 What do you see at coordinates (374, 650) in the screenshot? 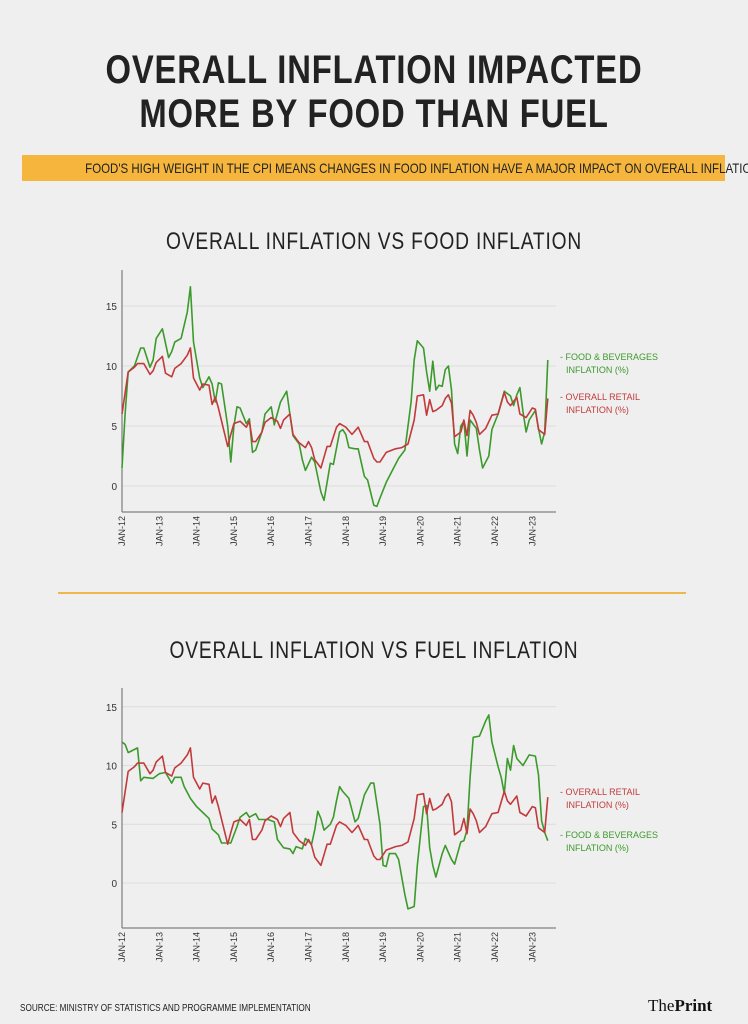
I see `chart2-title: OVERALL INFLATION VS FUEL INFLATION` at bounding box center [374, 650].